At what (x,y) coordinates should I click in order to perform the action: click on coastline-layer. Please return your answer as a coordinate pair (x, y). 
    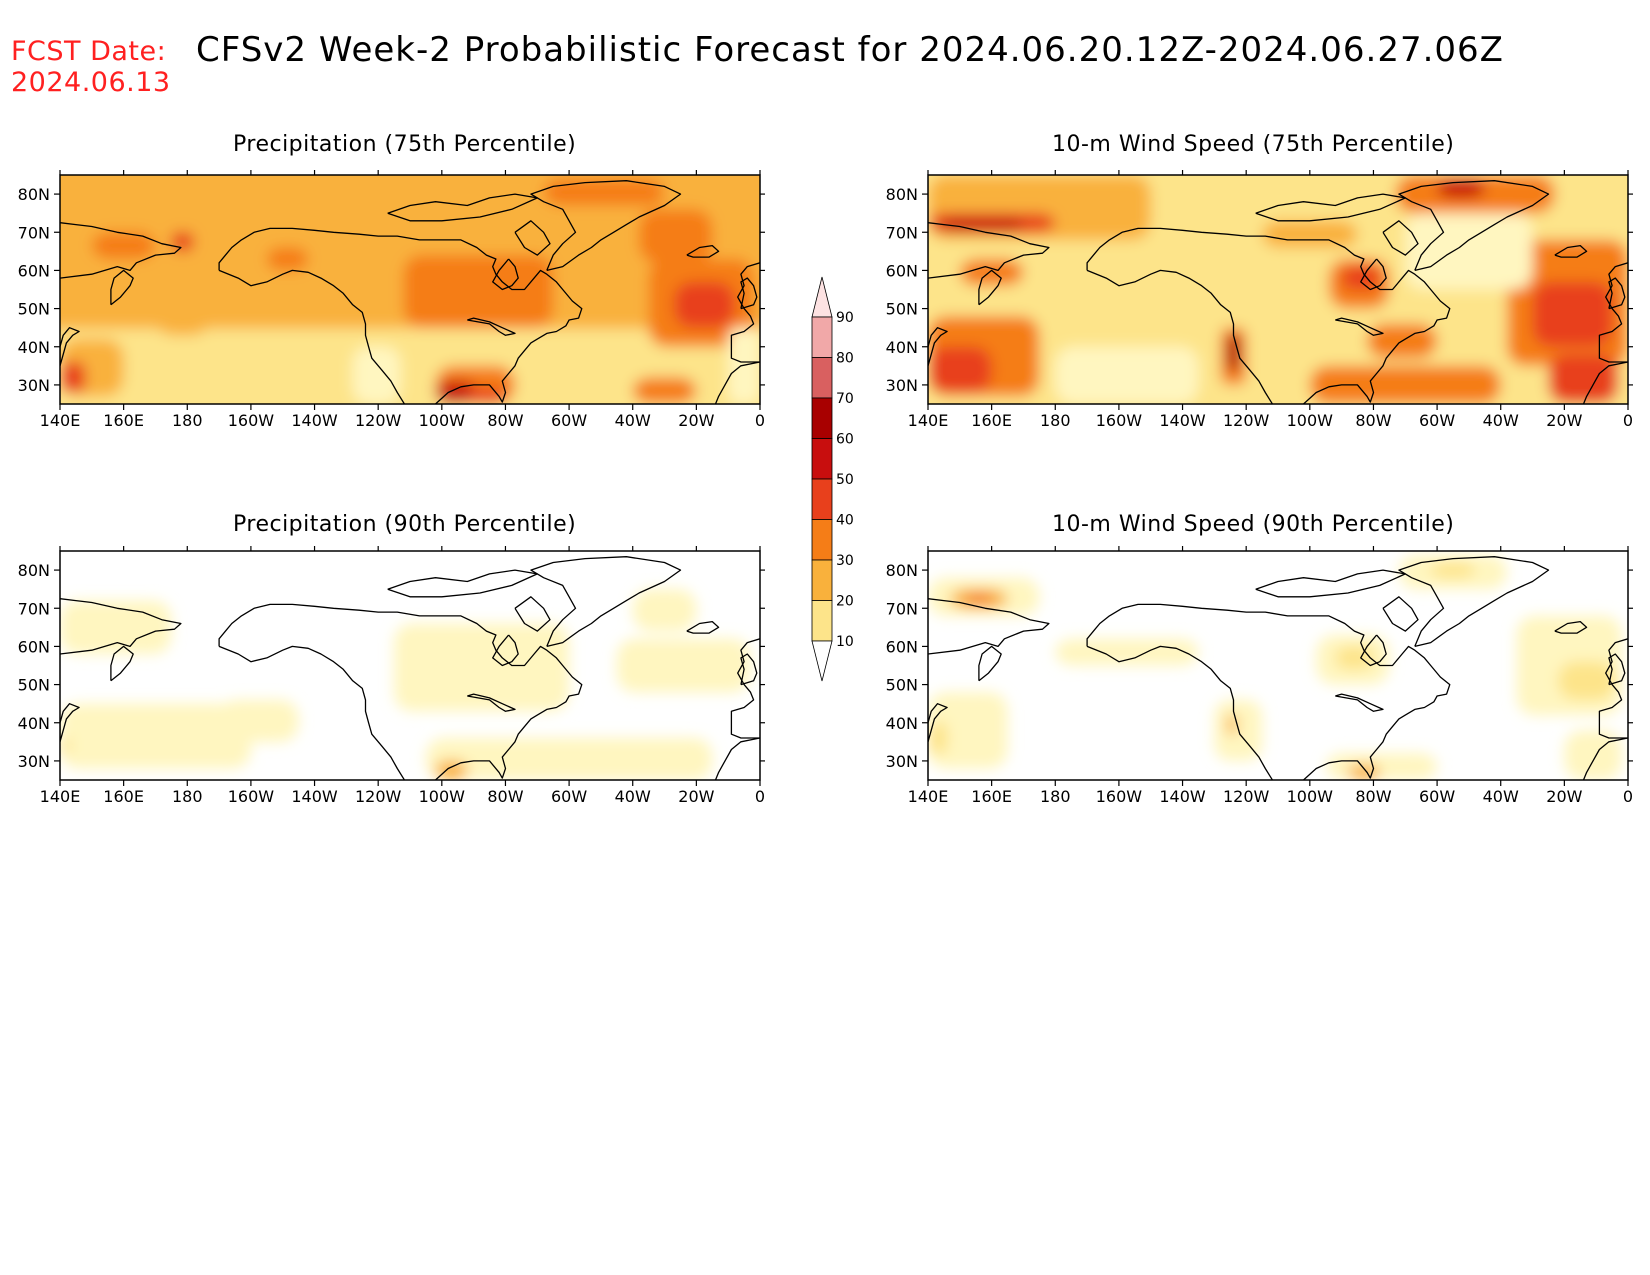
    Looking at the image, I should click on (1278, 292).